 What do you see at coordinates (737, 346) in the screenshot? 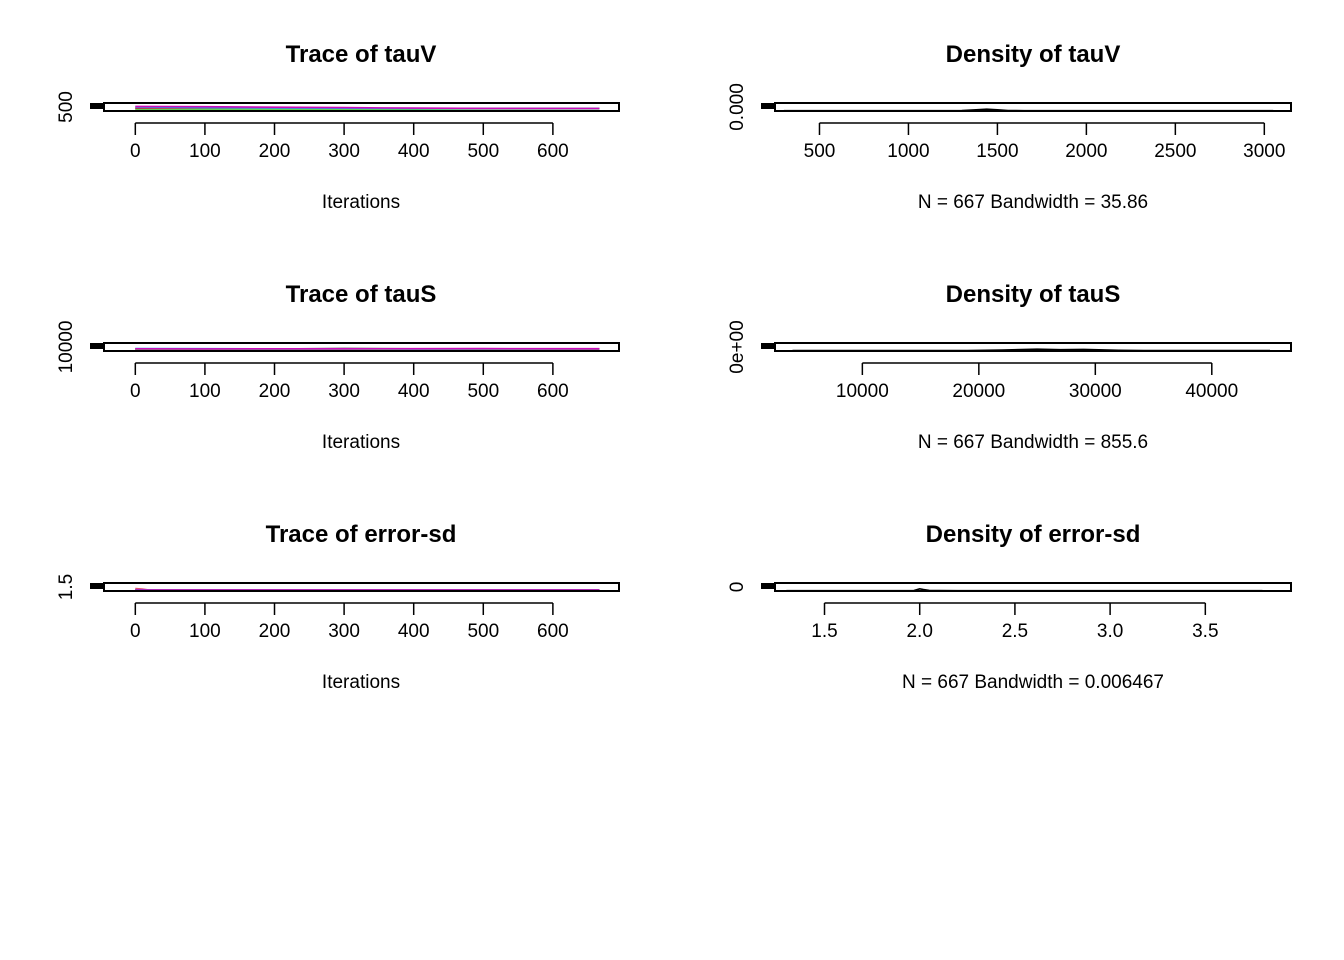
I see `y-tick-label: 0e+00` at bounding box center [737, 346].